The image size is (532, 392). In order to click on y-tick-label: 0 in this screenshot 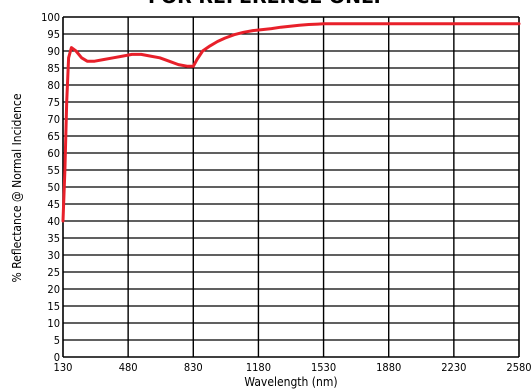, I will do `click(57, 357)`.